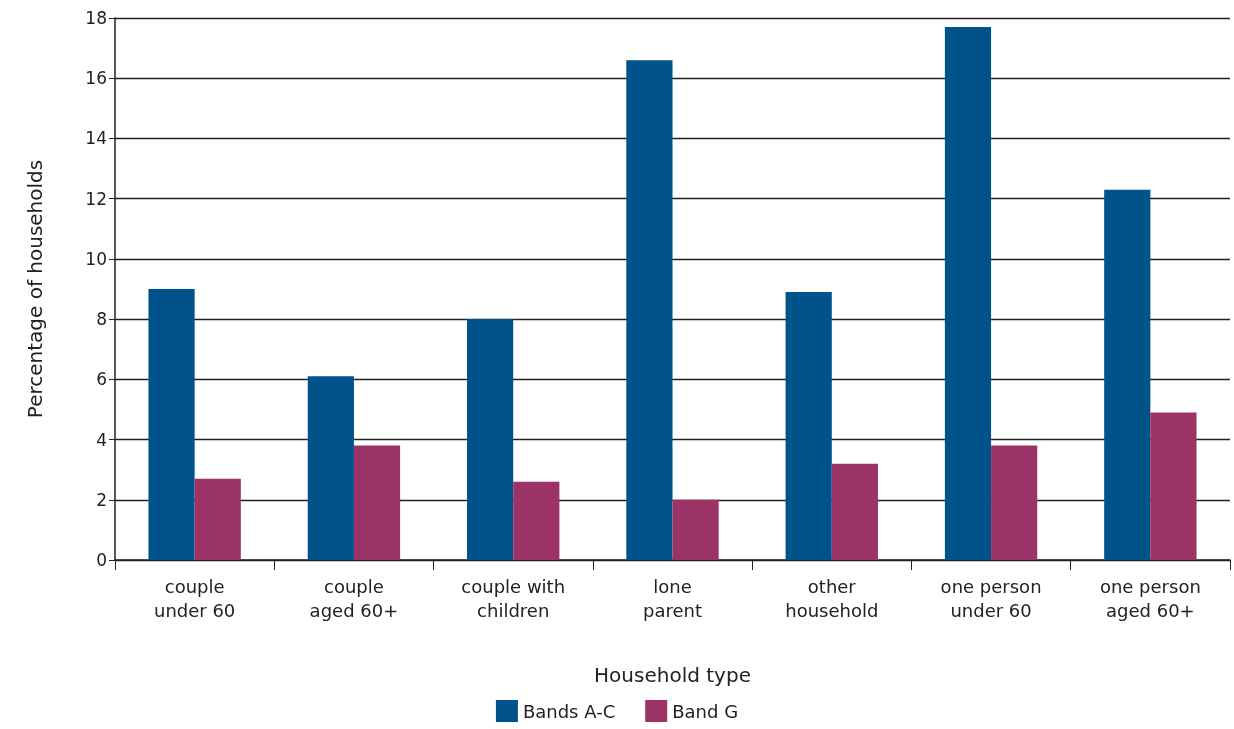 The width and height of the screenshot is (1234, 729). What do you see at coordinates (101, 560) in the screenshot?
I see `y-tick-label: 0` at bounding box center [101, 560].